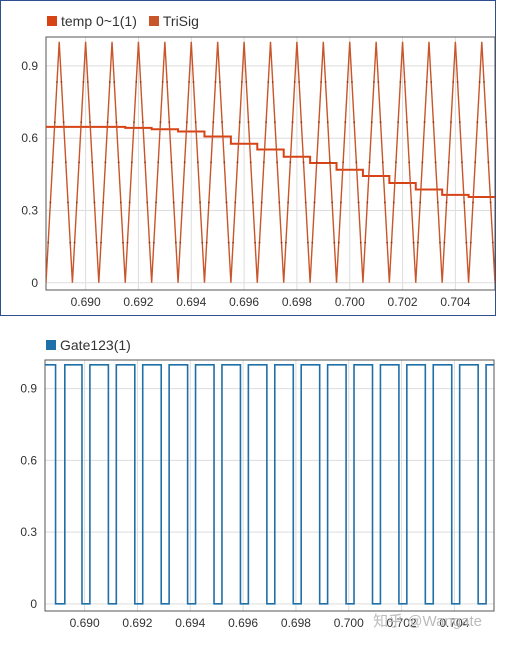 This screenshot has height=647, width=511. I want to click on legend-swatch-temp, so click(52, 21).